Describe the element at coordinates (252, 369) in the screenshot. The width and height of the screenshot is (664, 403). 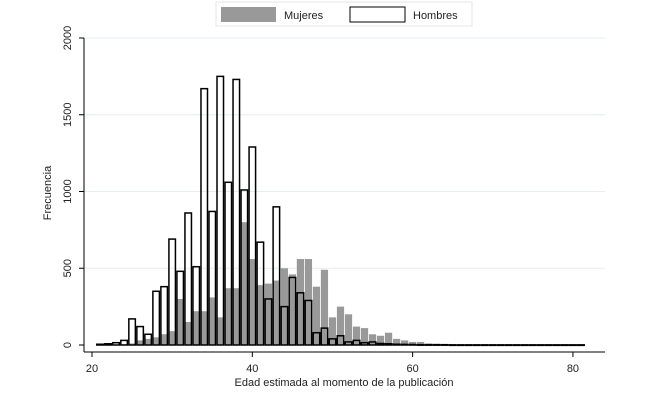
I see `x-tick-label: 40` at that location.